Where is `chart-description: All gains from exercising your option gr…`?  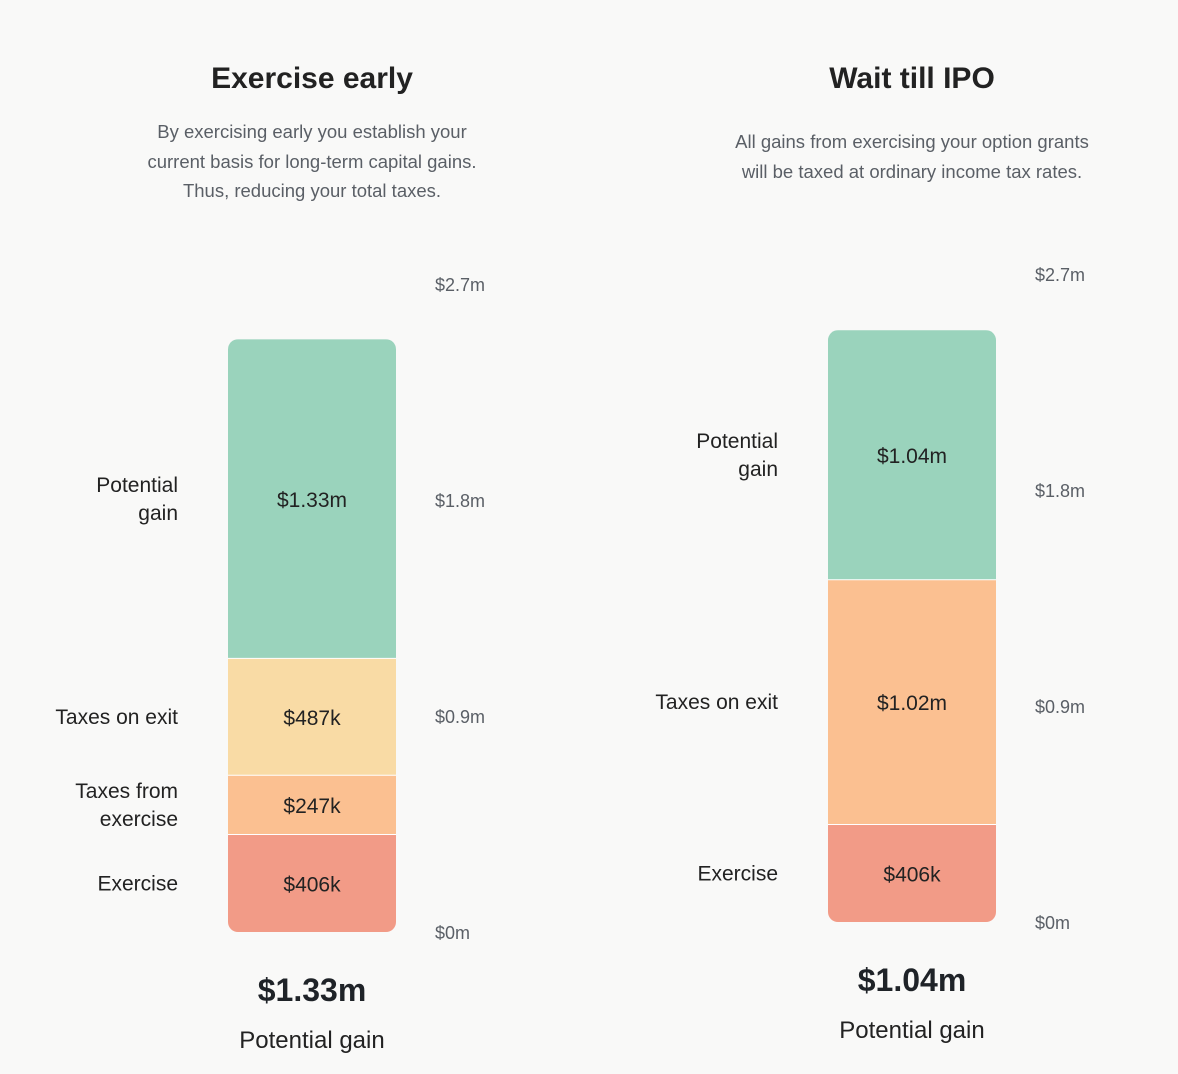 chart-description: All gains from exercising your option gr… is located at coordinates (912, 156).